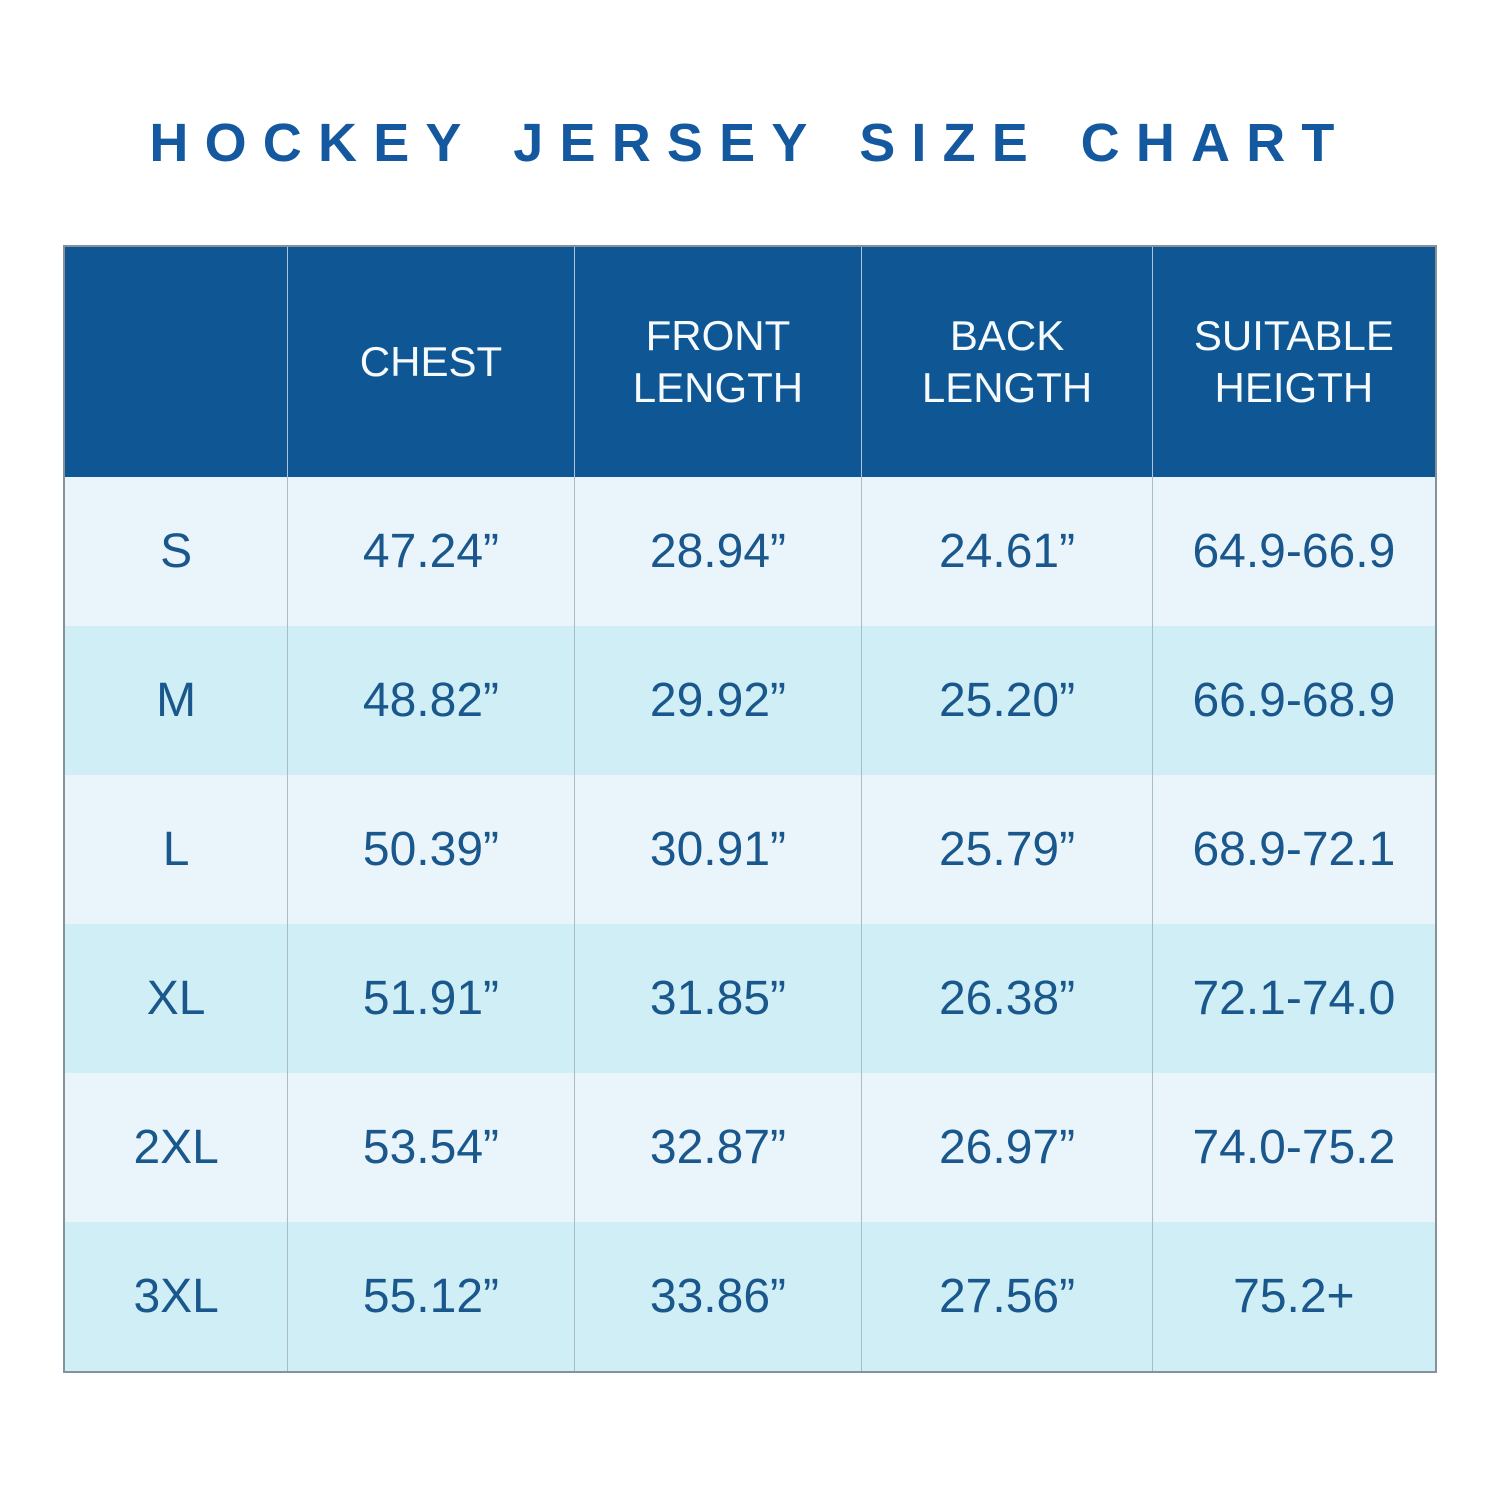 Image resolution: width=1500 pixels, height=1500 pixels. I want to click on measurement-cell: 51.91”, so click(431, 998).